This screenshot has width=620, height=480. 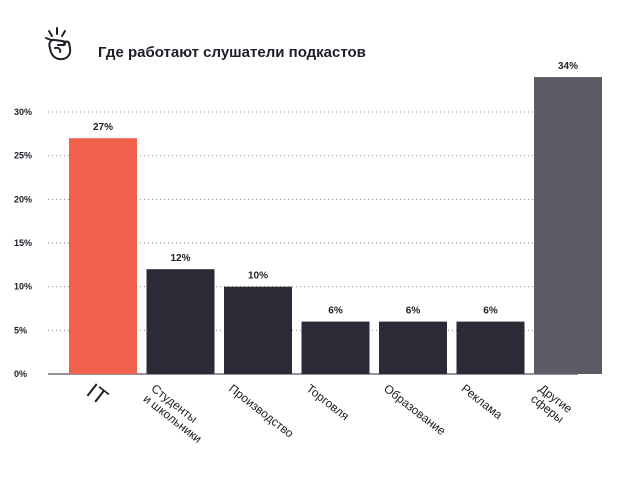 What do you see at coordinates (20, 374) in the screenshot?
I see `y-tick-label: 0%` at bounding box center [20, 374].